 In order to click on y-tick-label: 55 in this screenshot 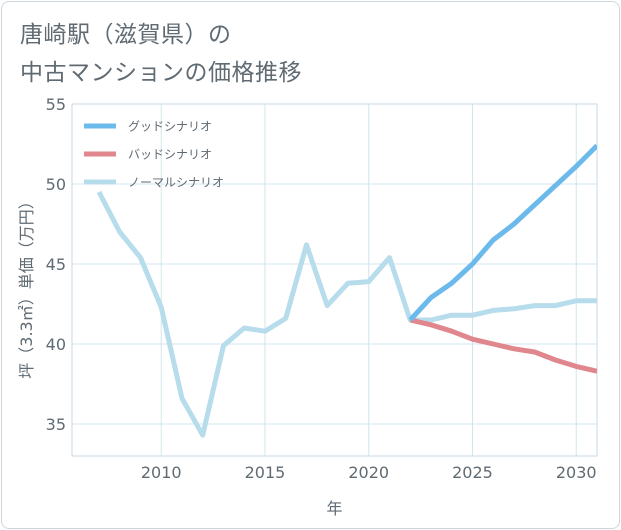, I will do `click(56, 104)`.